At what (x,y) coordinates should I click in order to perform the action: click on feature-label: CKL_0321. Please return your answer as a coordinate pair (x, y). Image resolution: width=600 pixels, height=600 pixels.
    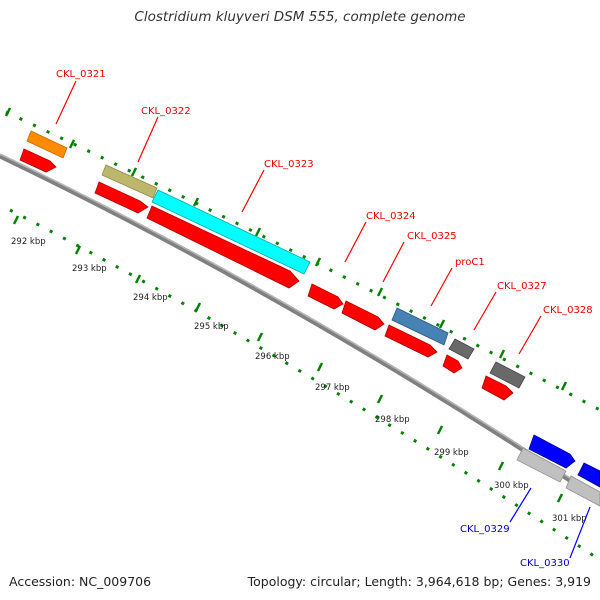
    Looking at the image, I should click on (81, 74).